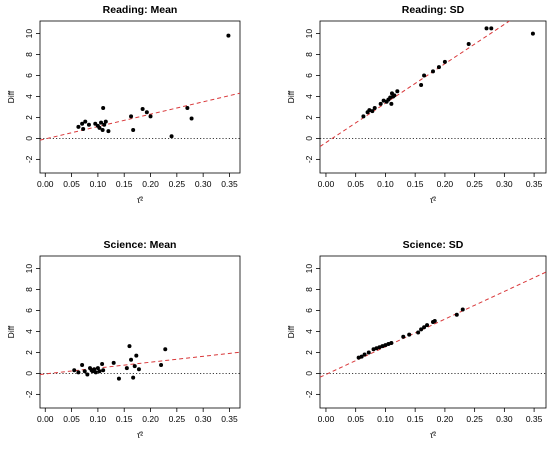 The width and height of the screenshot is (550, 451). What do you see at coordinates (504, 184) in the screenshot?
I see `x-tick-label: 0.30` at bounding box center [504, 184].